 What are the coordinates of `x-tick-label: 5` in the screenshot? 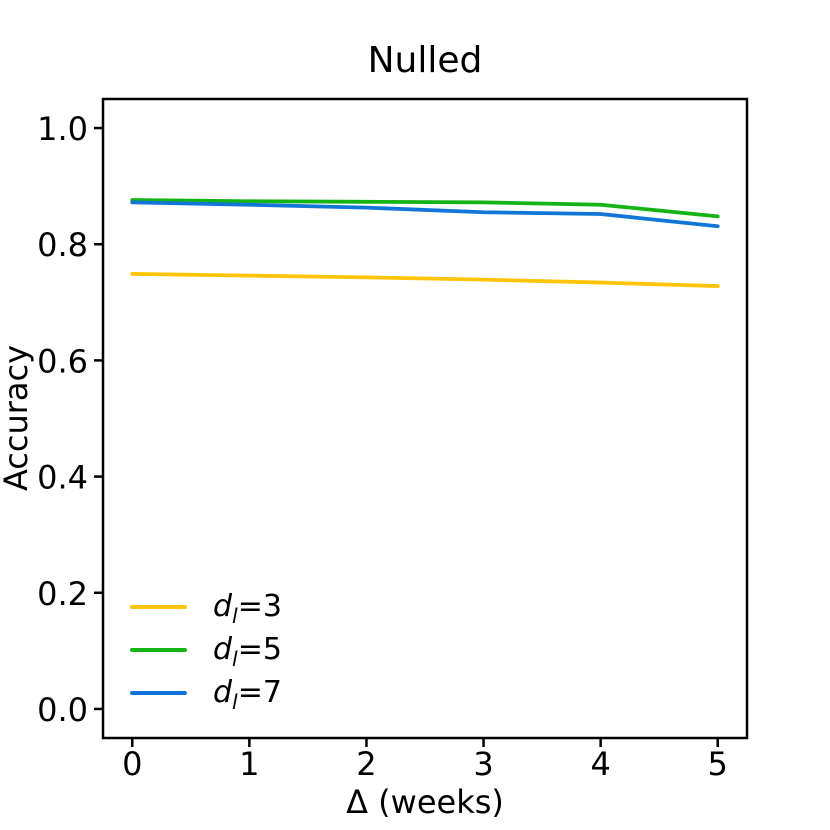 It's located at (718, 764).